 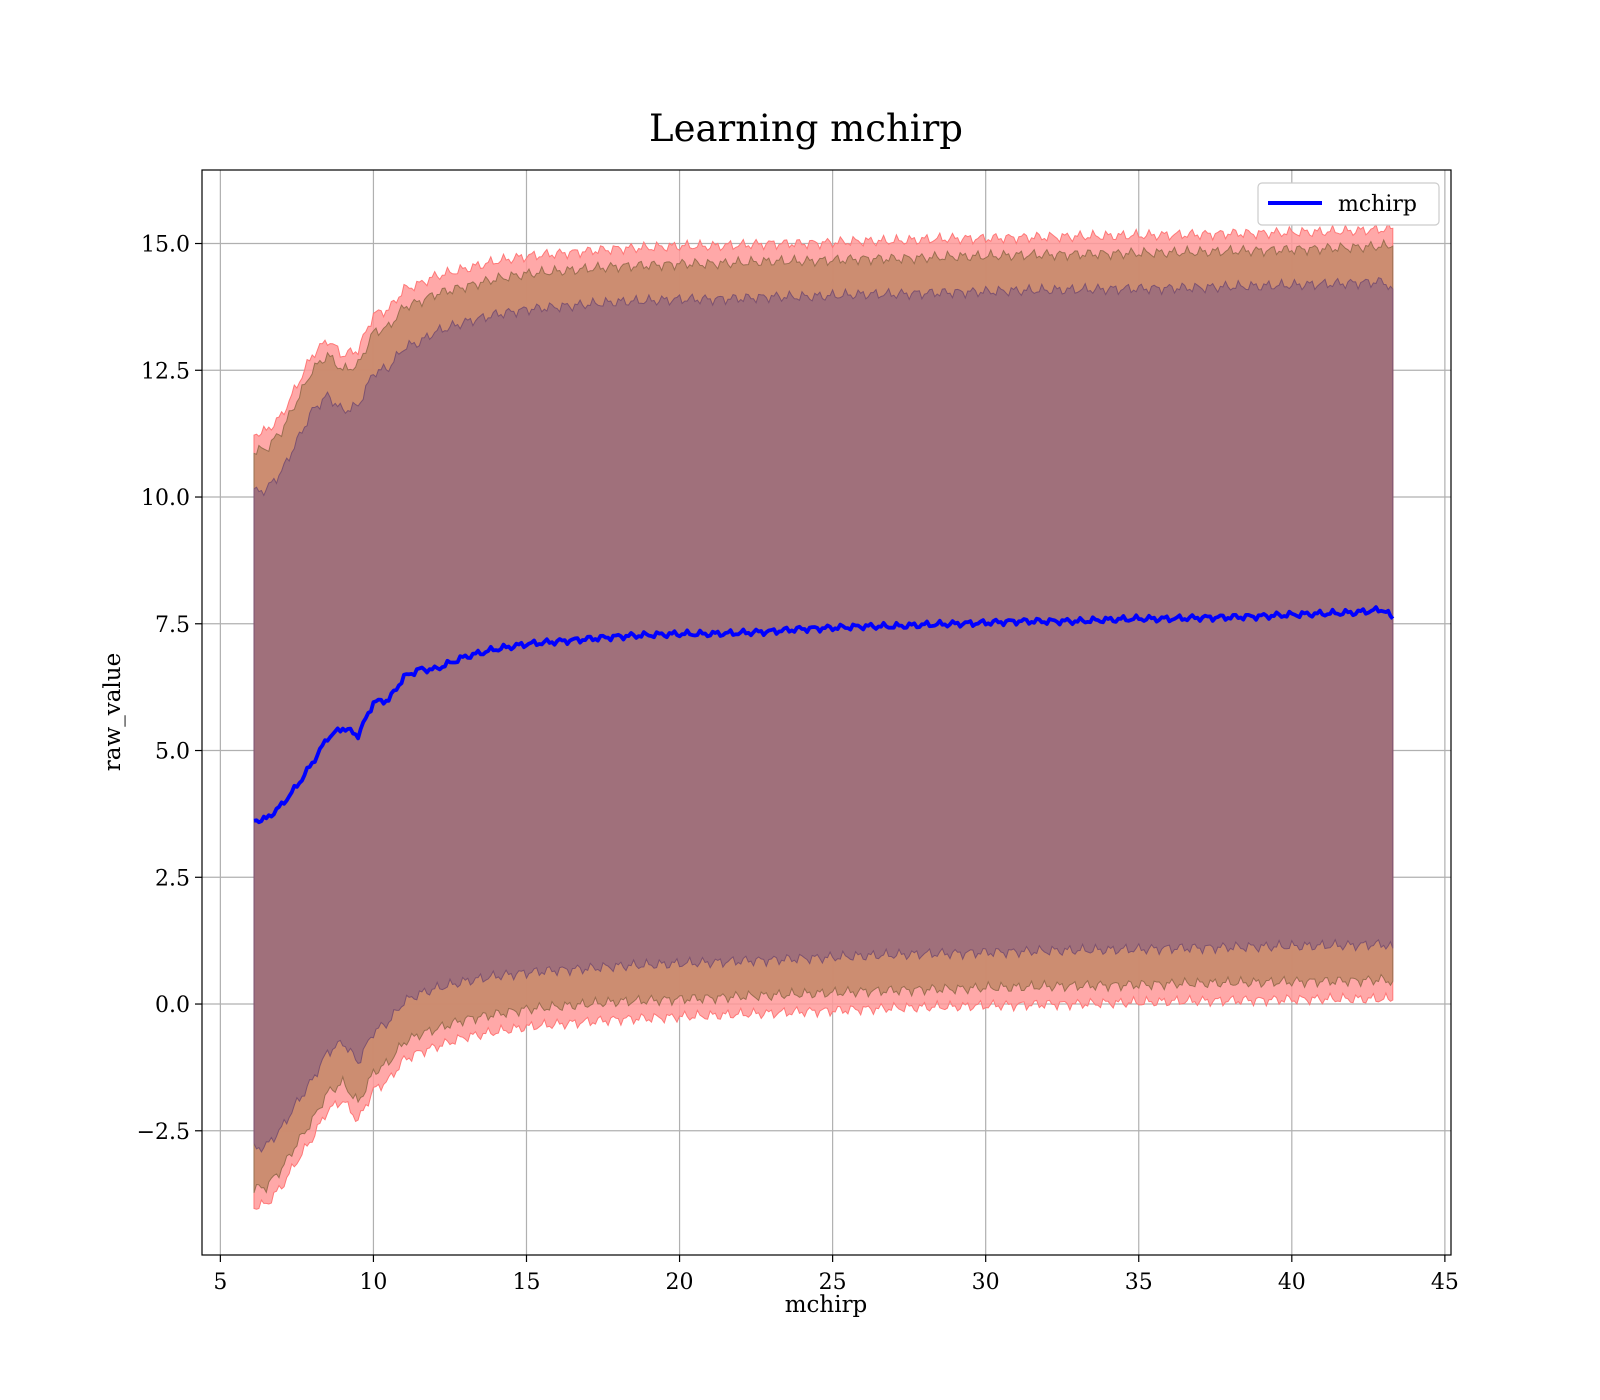 I want to click on x-tick-label: 40, so click(x=1292, y=1282).